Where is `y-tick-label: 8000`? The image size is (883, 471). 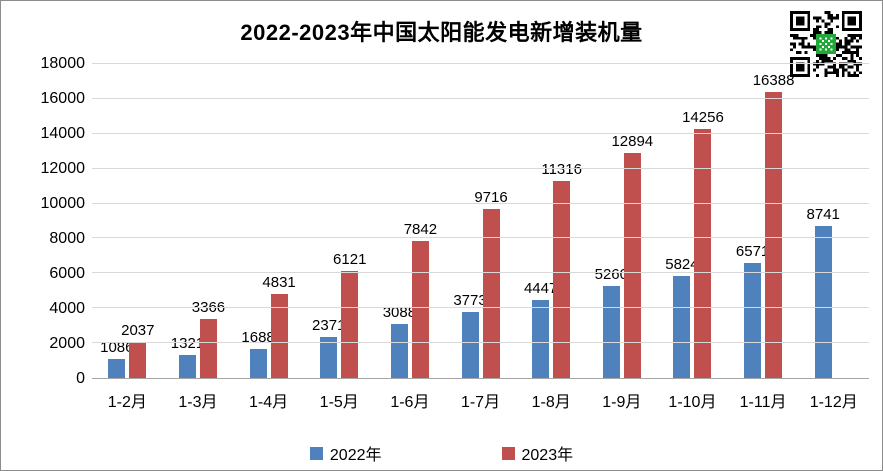 y-tick-label: 8000 is located at coordinates (67, 239).